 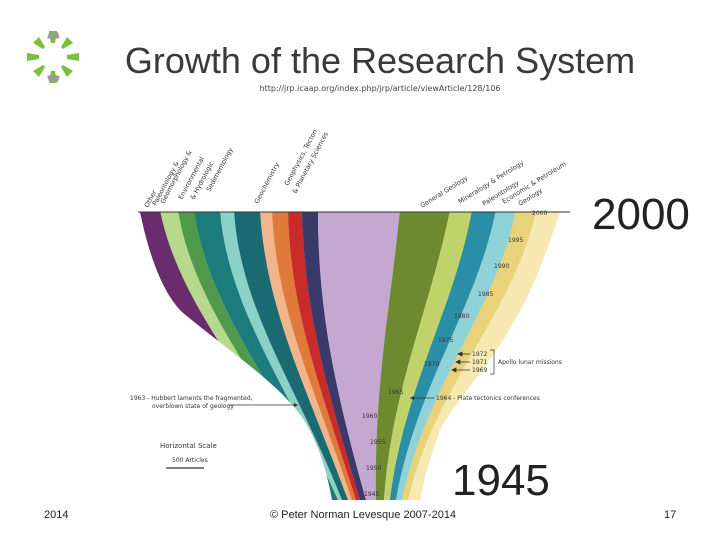 I want to click on start-year-label: 1945, so click(x=501, y=480).